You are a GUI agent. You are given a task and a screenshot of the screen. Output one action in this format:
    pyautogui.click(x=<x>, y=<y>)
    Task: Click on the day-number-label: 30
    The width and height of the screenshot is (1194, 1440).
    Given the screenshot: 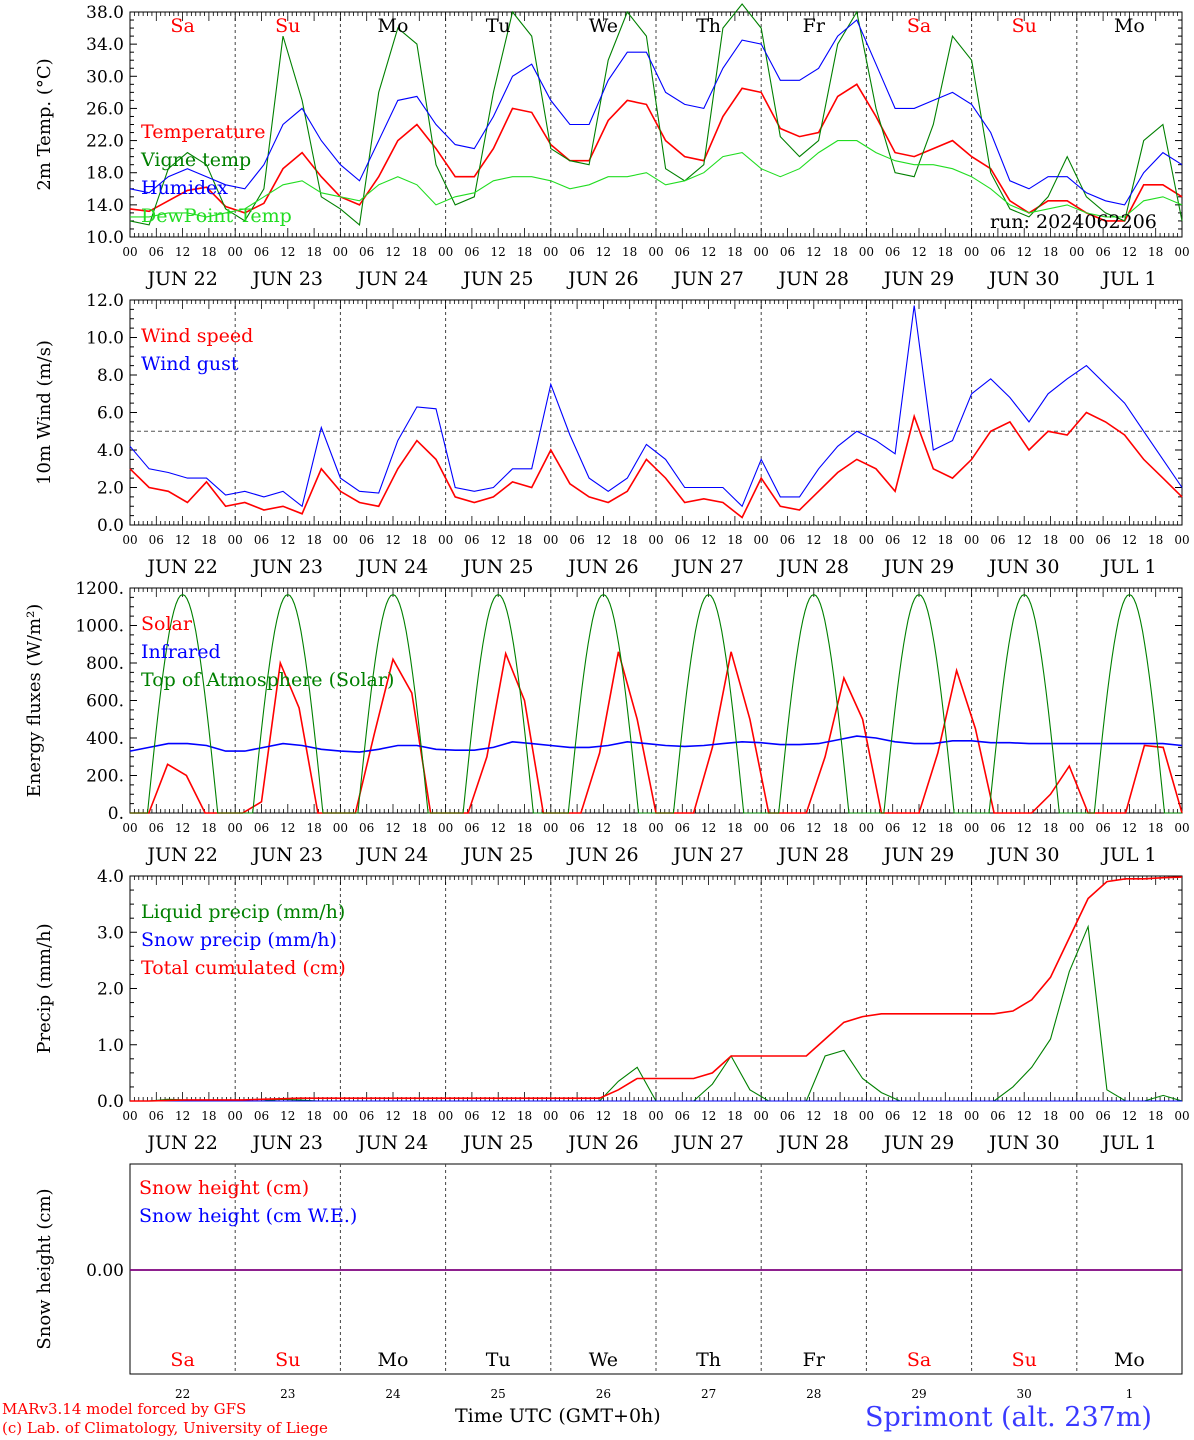 What is the action you would take?
    pyautogui.click(x=1024, y=1394)
    